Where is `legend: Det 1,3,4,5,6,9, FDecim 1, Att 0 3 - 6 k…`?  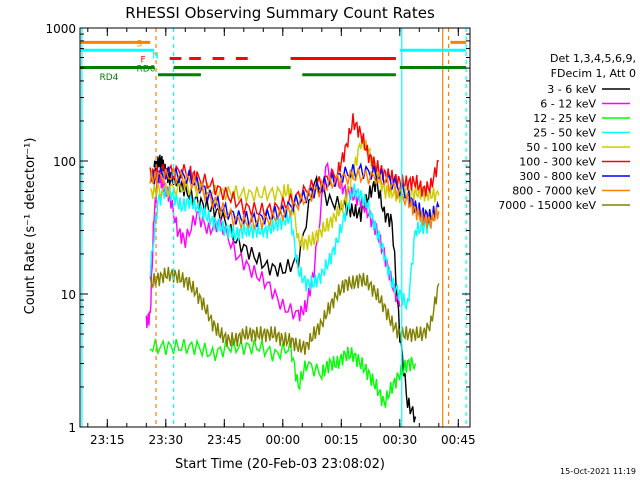
legend: Det 1,3,4,5,6,9, FDecim 1, Att 0 3 - 6 k… is located at coordinates (567, 132).